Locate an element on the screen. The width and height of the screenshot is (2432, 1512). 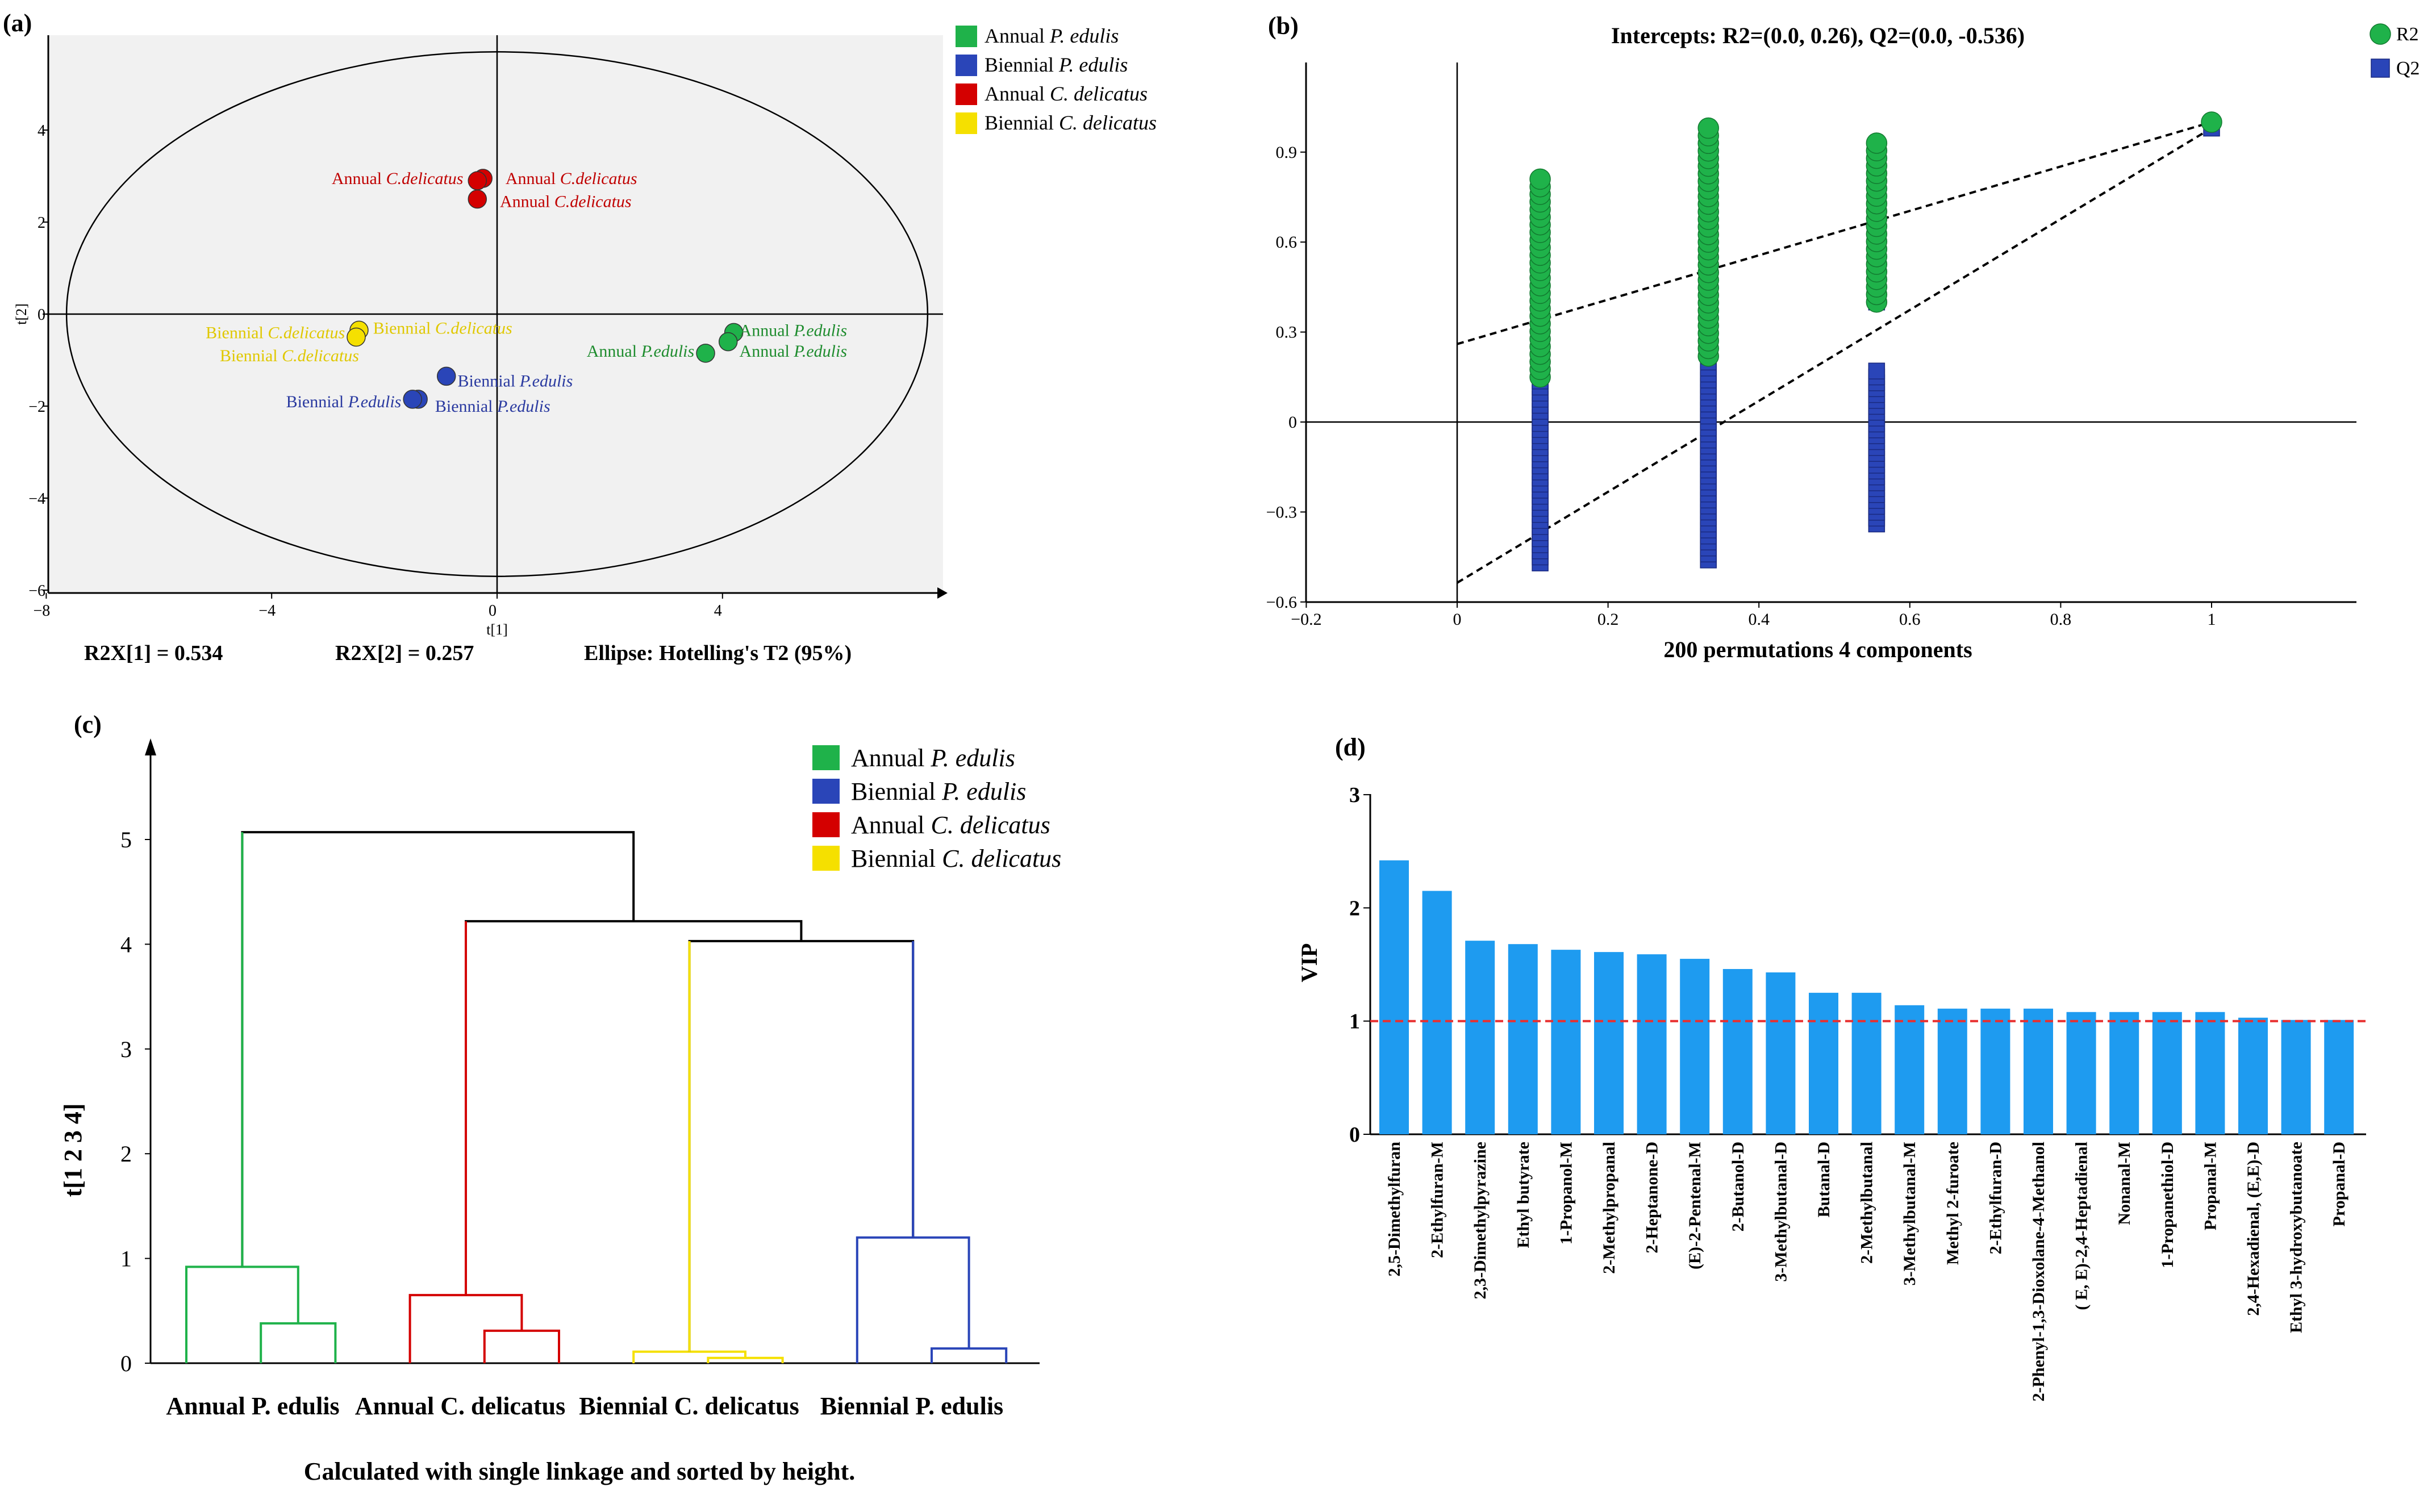
group-label: Biennial P. edulis is located at coordinates (912, 1406).